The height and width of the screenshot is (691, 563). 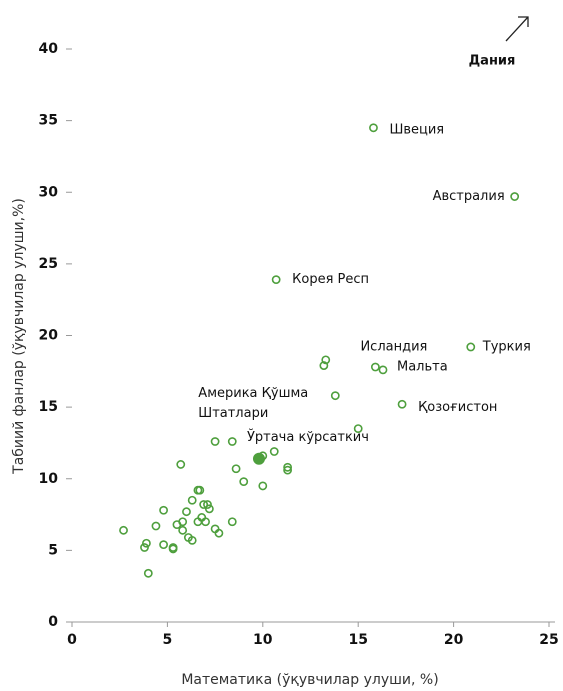 I want to click on average-point, so click(x=258, y=458).